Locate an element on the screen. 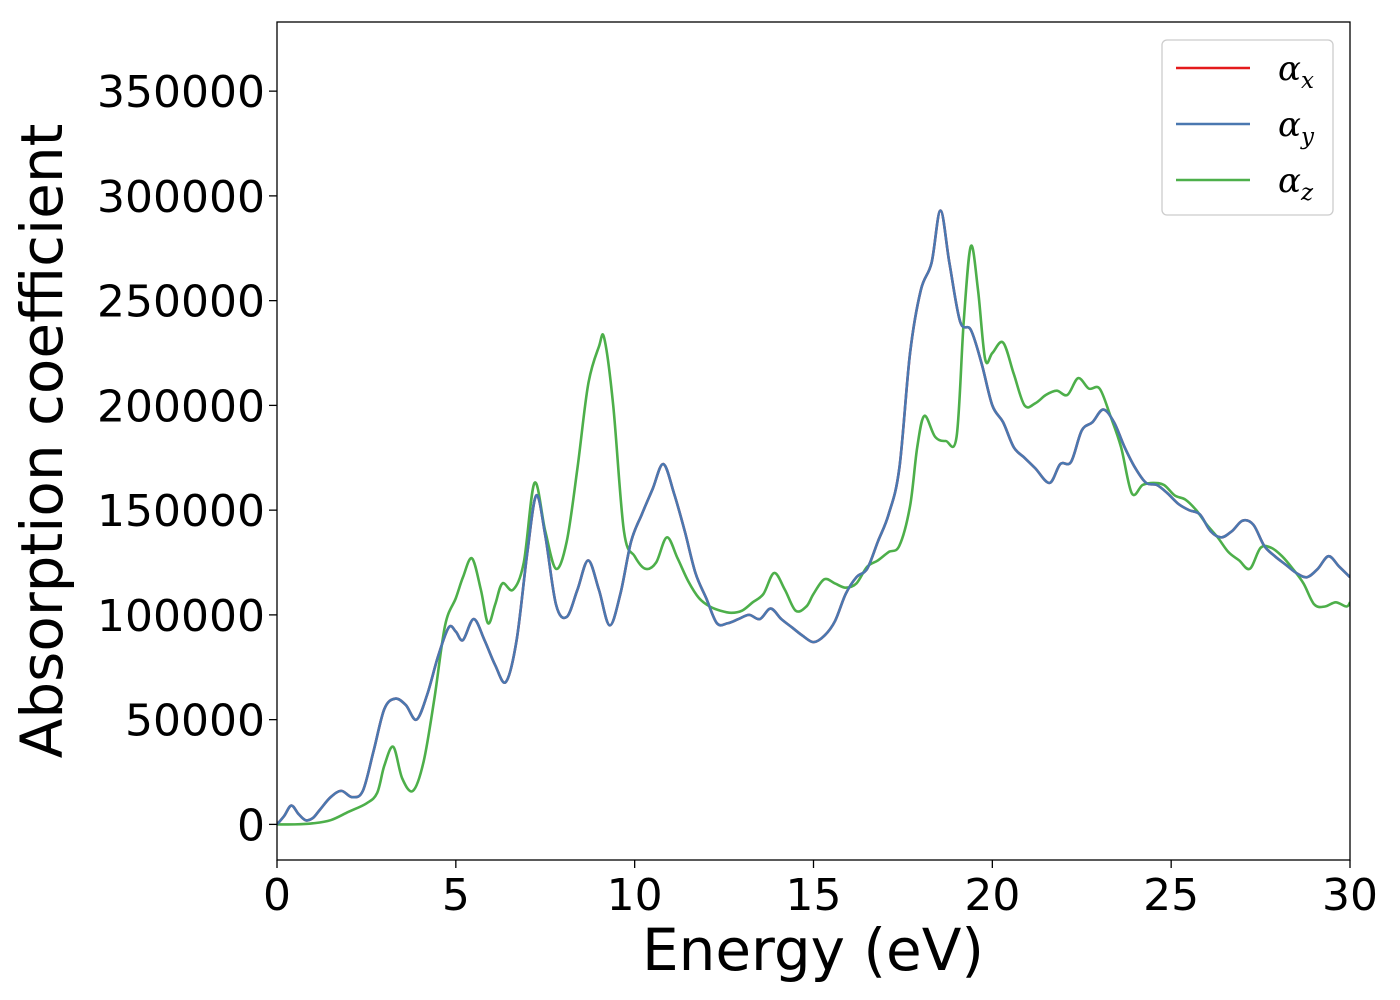  y-tick-label: 50000 is located at coordinates (195, 721).